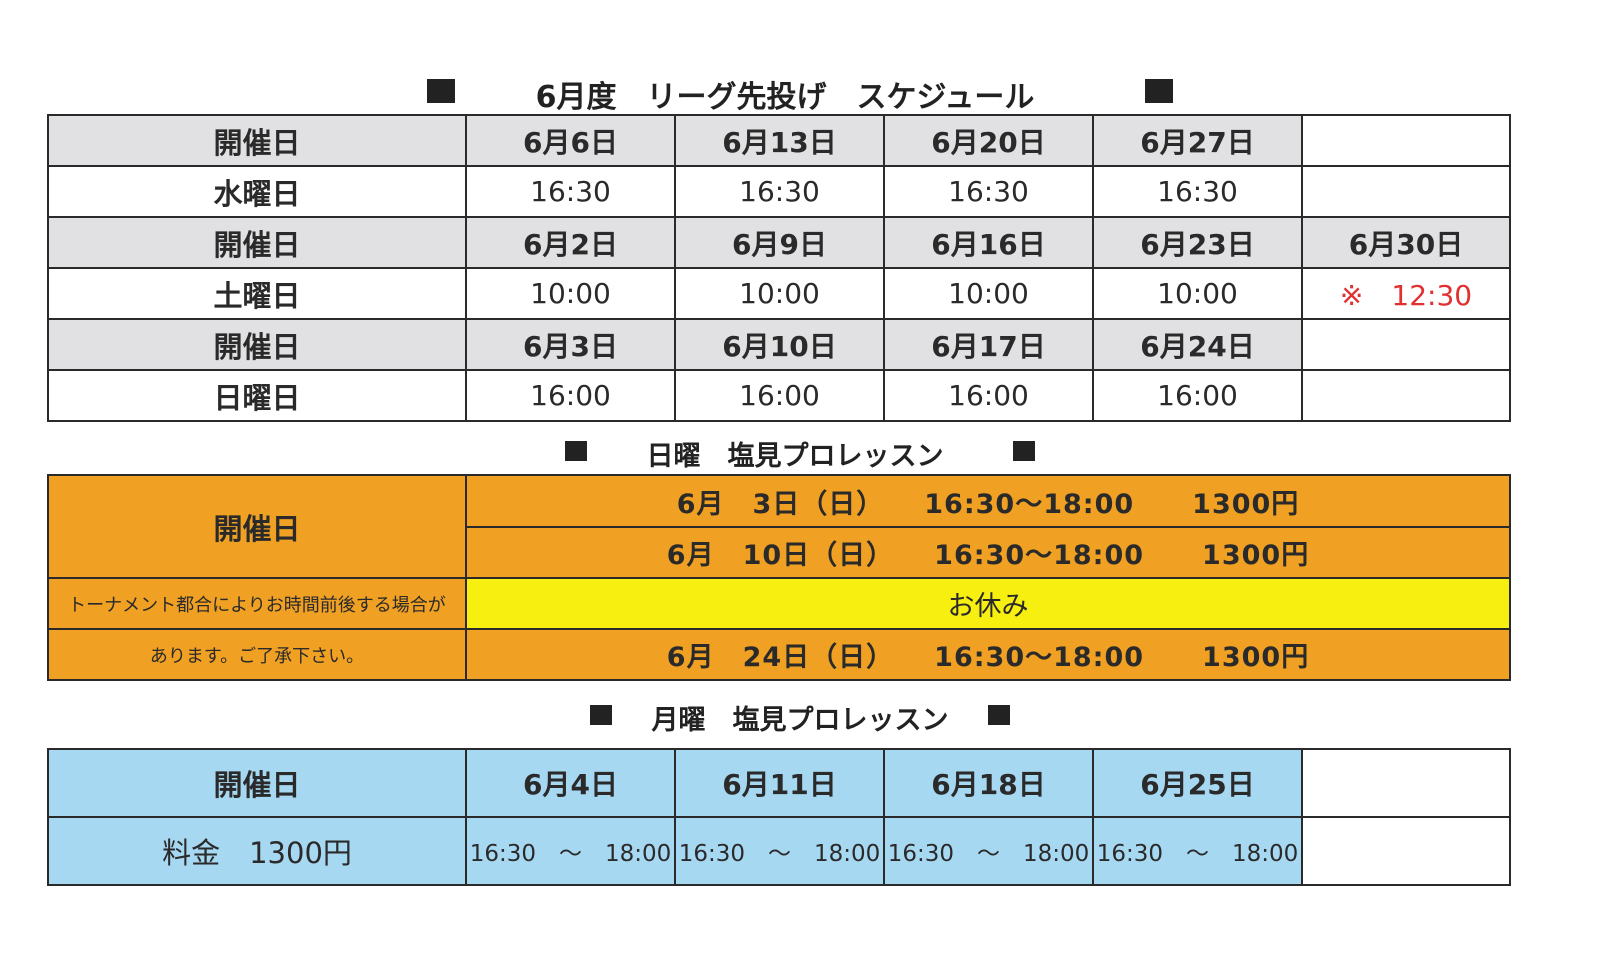 The image size is (1600, 975). Describe the element at coordinates (780, 555) in the screenshot. I see `session-date: 6月 10日（日）` at that location.